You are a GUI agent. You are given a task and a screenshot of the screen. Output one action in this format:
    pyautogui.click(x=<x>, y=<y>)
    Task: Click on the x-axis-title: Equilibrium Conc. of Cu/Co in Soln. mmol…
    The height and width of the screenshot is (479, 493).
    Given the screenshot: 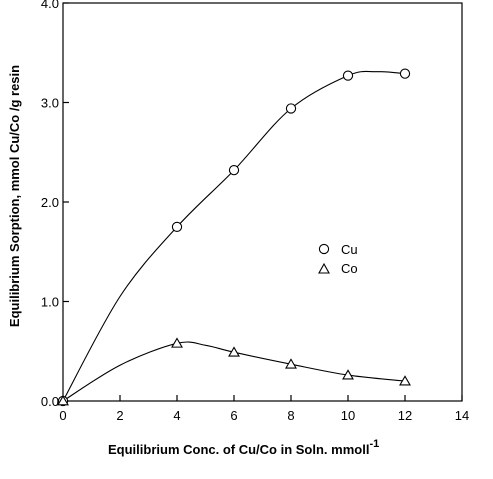 What is the action you would take?
    pyautogui.click(x=243, y=447)
    